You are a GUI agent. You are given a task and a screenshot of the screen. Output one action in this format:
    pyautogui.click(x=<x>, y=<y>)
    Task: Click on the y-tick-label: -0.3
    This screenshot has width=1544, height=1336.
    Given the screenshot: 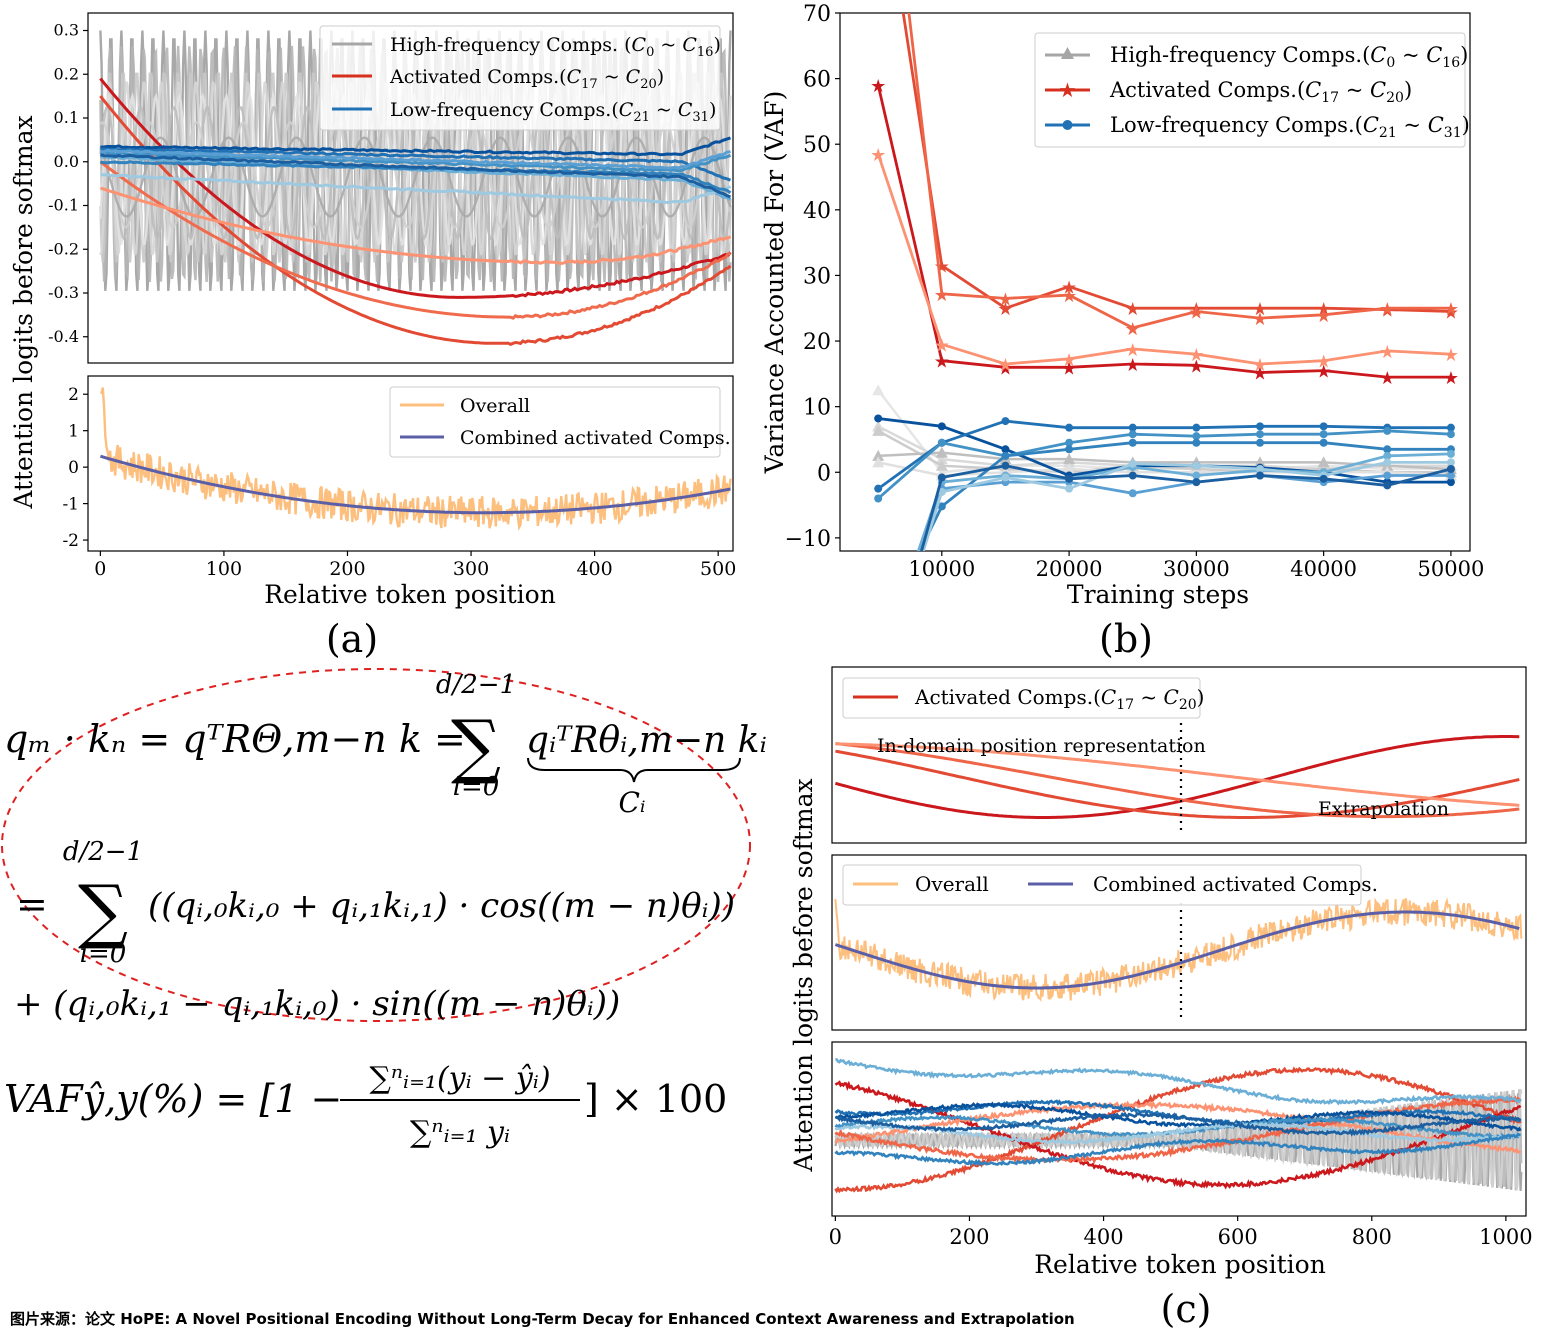 What is the action you would take?
    pyautogui.click(x=63, y=292)
    